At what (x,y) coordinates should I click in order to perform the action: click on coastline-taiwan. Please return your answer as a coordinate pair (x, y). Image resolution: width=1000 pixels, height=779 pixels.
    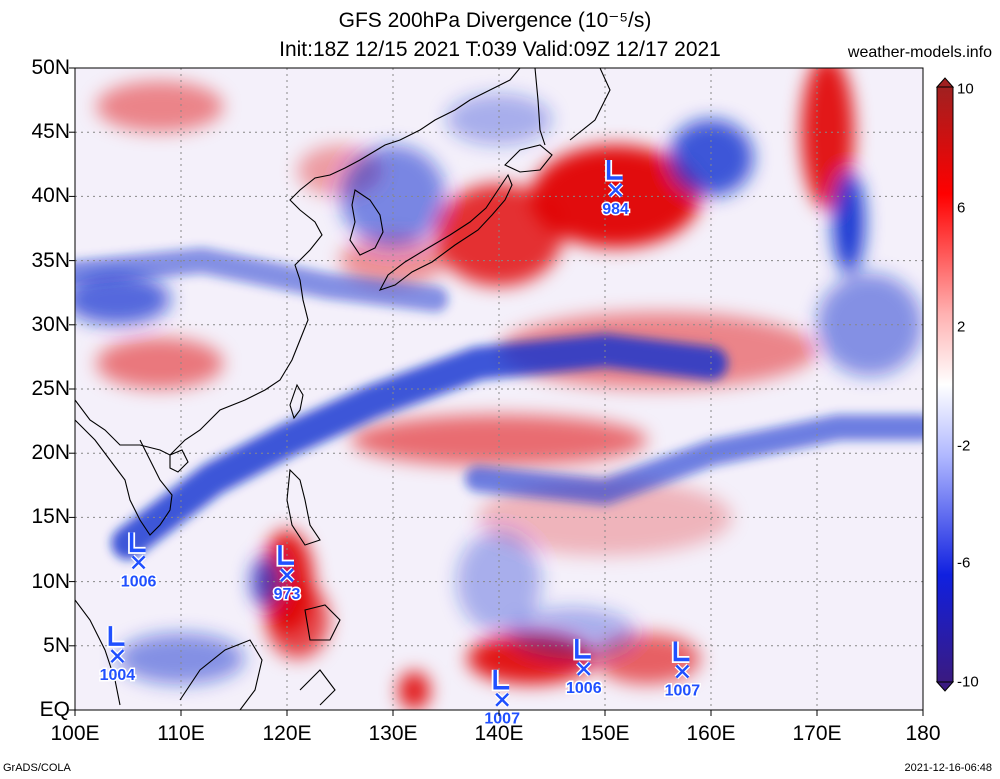
    Looking at the image, I should click on (296, 401).